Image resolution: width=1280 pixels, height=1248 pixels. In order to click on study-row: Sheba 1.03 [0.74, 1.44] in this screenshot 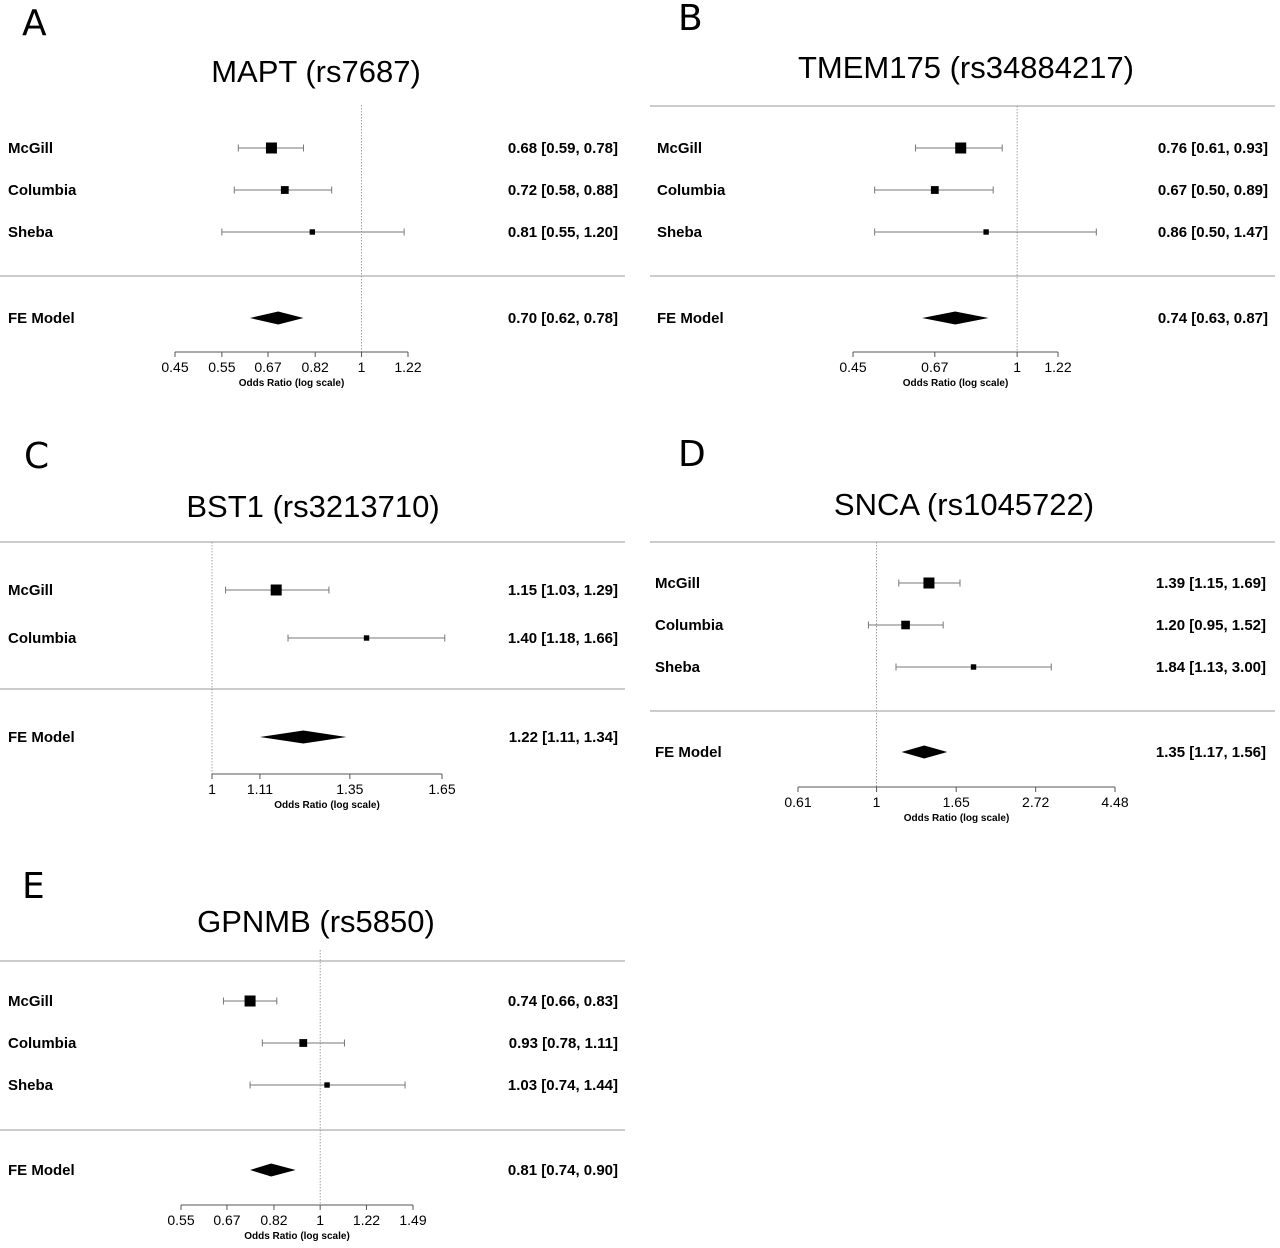, I will do `click(313, 1085)`.